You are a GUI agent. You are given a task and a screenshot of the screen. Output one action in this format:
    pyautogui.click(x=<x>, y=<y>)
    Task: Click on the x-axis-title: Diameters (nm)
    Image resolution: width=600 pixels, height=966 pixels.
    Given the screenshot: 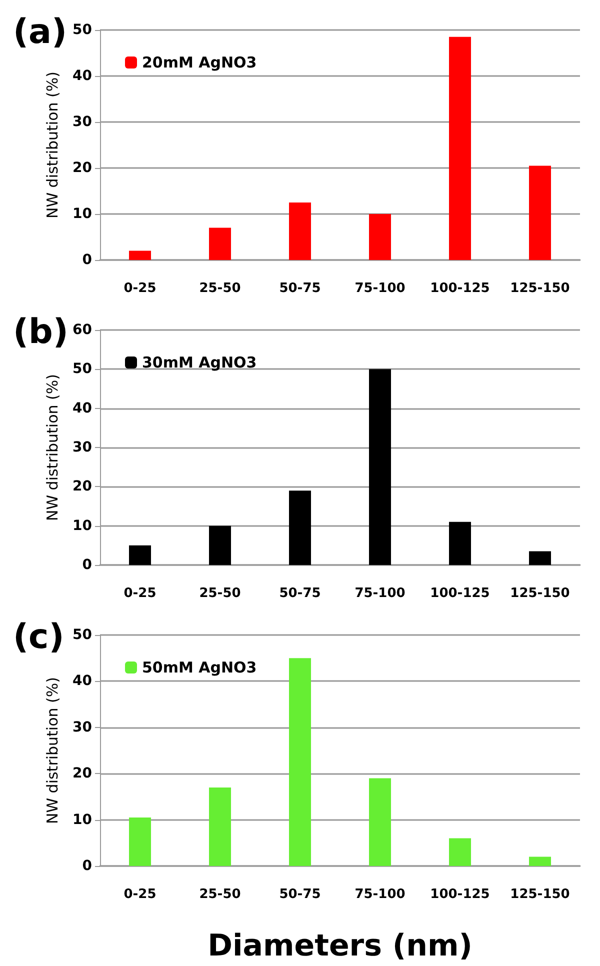 What is the action you would take?
    pyautogui.click(x=340, y=946)
    